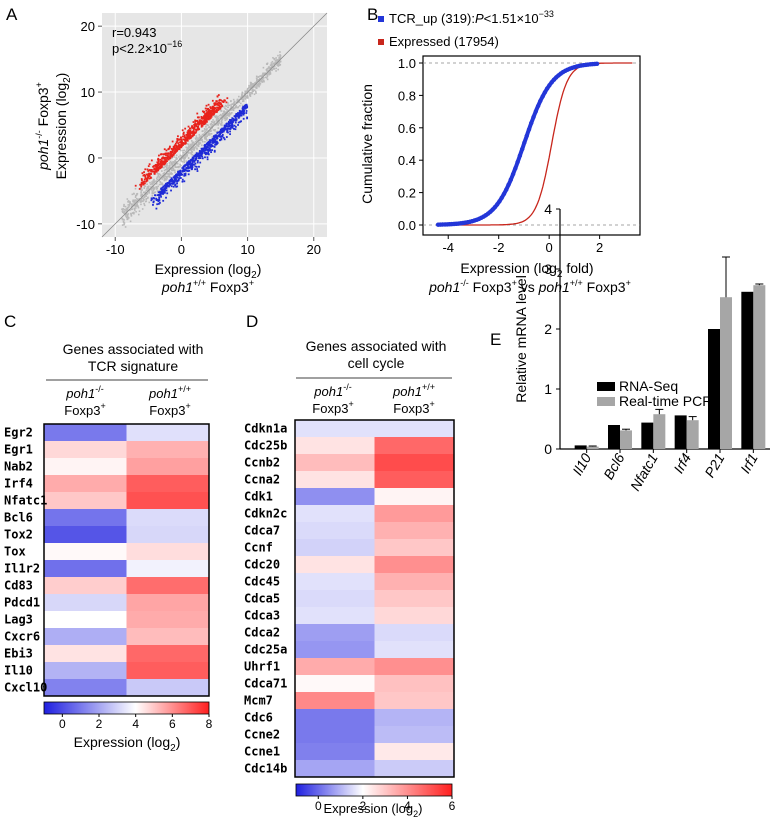 The height and width of the screenshot is (819, 775). What do you see at coordinates (169, 392) in the screenshot?
I see `heatmap-c-col2-header: poh1+/+` at bounding box center [169, 392].